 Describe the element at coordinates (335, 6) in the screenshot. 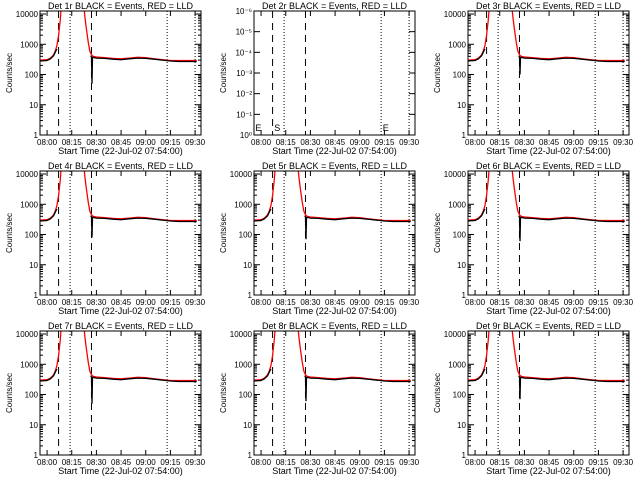

I see `panel-title: Det 2r BLACK = Events, RED = LLD` at that location.